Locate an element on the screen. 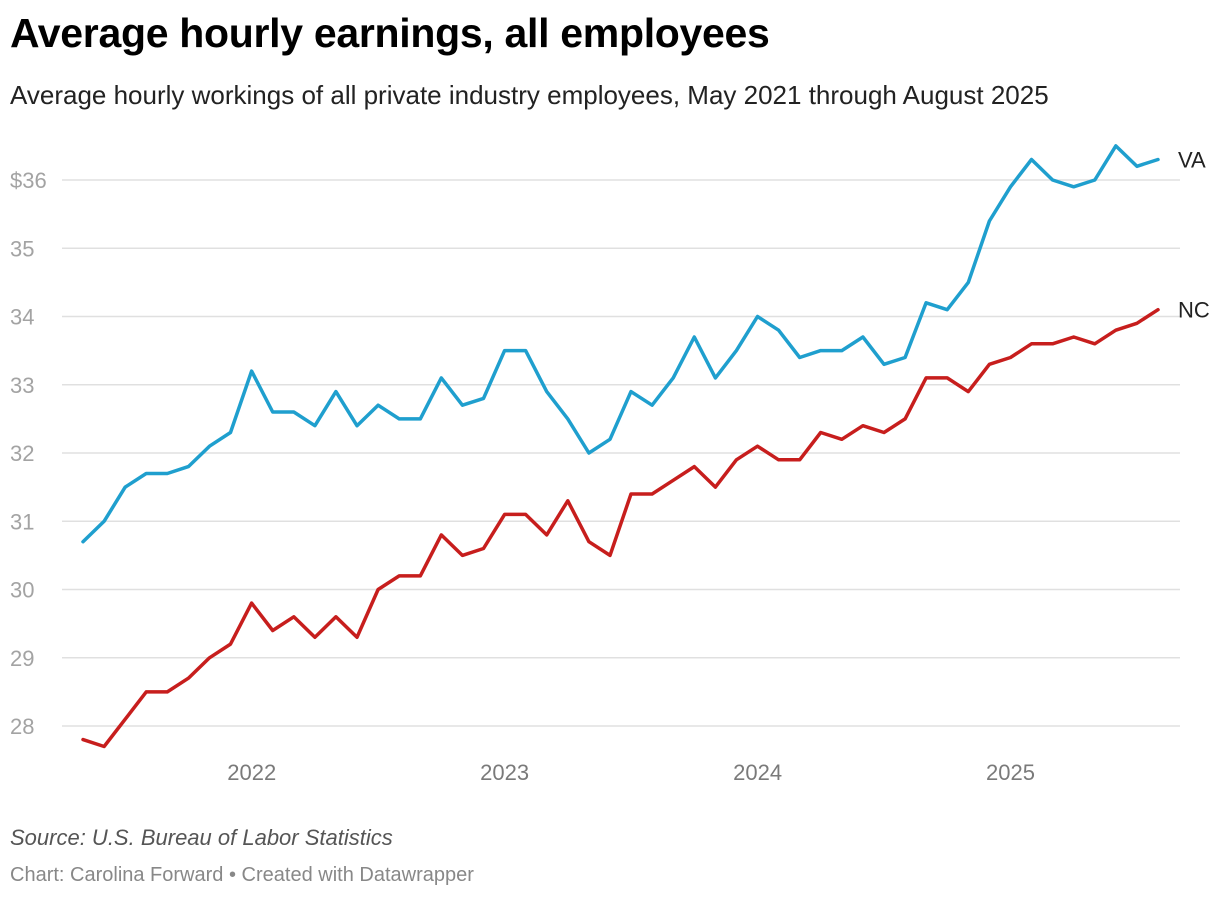 The height and width of the screenshot is (900, 1220). series-label-nc: NC is located at coordinates (1194, 310).